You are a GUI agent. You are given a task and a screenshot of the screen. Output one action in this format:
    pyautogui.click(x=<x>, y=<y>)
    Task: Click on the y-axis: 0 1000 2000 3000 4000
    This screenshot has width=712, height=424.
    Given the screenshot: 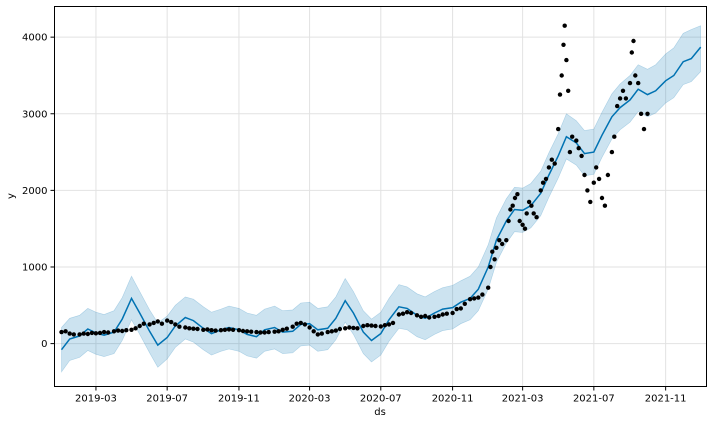 What is the action you would take?
    pyautogui.click(x=38, y=191)
    